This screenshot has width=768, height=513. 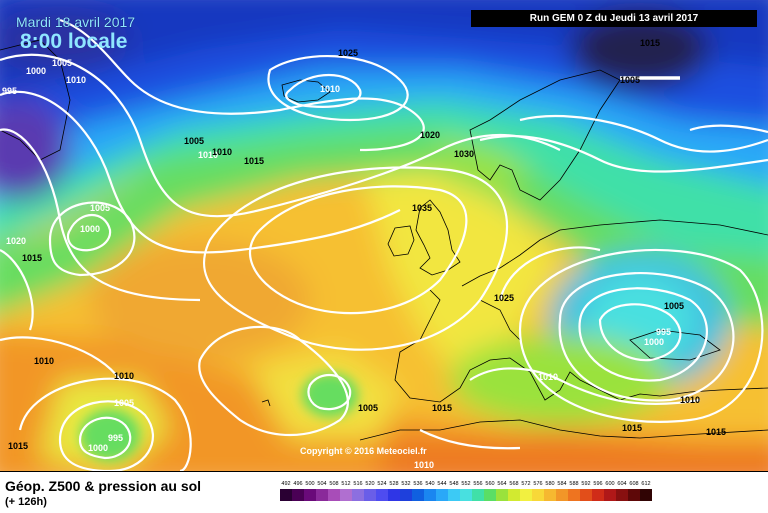 I want to click on scale-step-label: 508, so click(x=334, y=484).